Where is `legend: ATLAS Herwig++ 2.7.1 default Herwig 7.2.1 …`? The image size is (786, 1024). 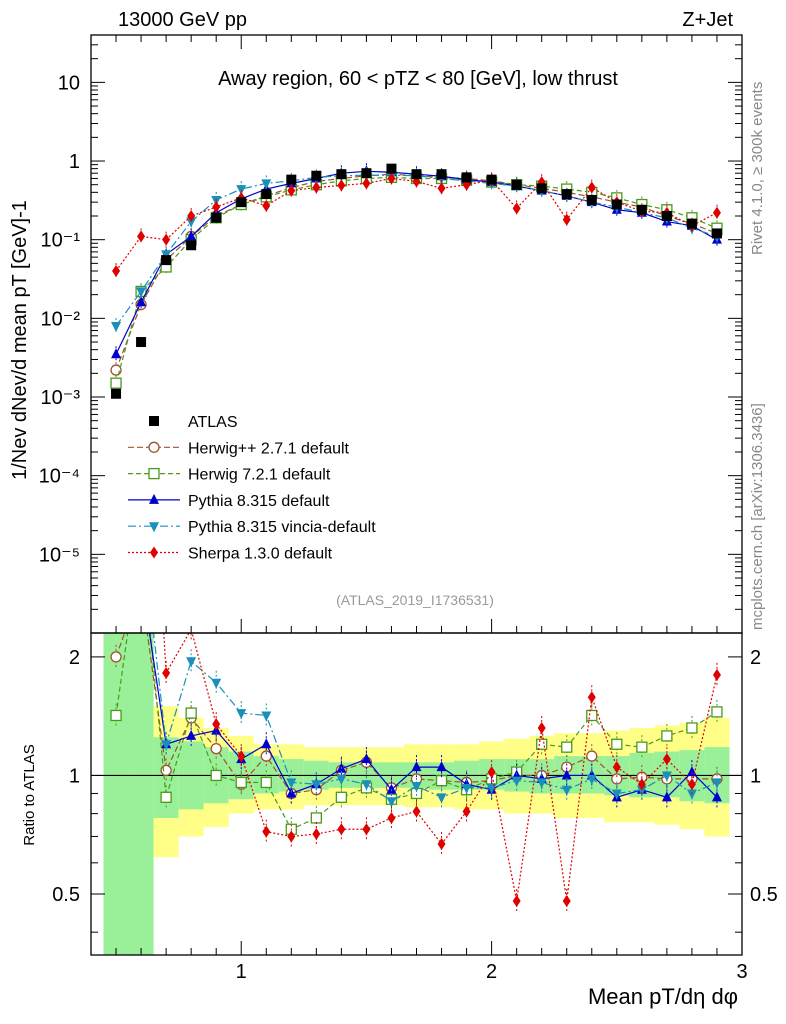
legend: ATLAS Herwig++ 2.7.1 default Herwig 7.2.1 … is located at coordinates (252, 488).